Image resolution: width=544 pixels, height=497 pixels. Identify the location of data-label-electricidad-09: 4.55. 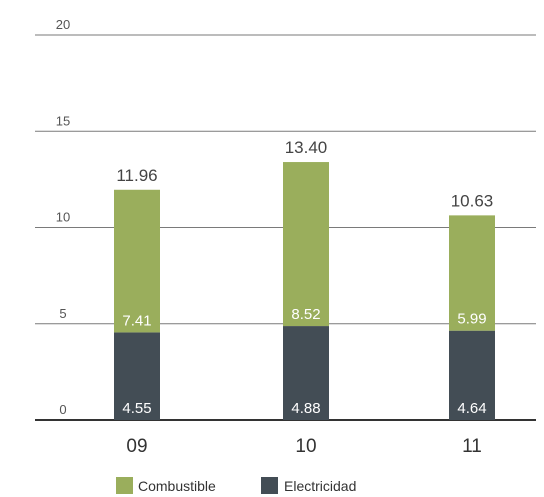
(136, 408).